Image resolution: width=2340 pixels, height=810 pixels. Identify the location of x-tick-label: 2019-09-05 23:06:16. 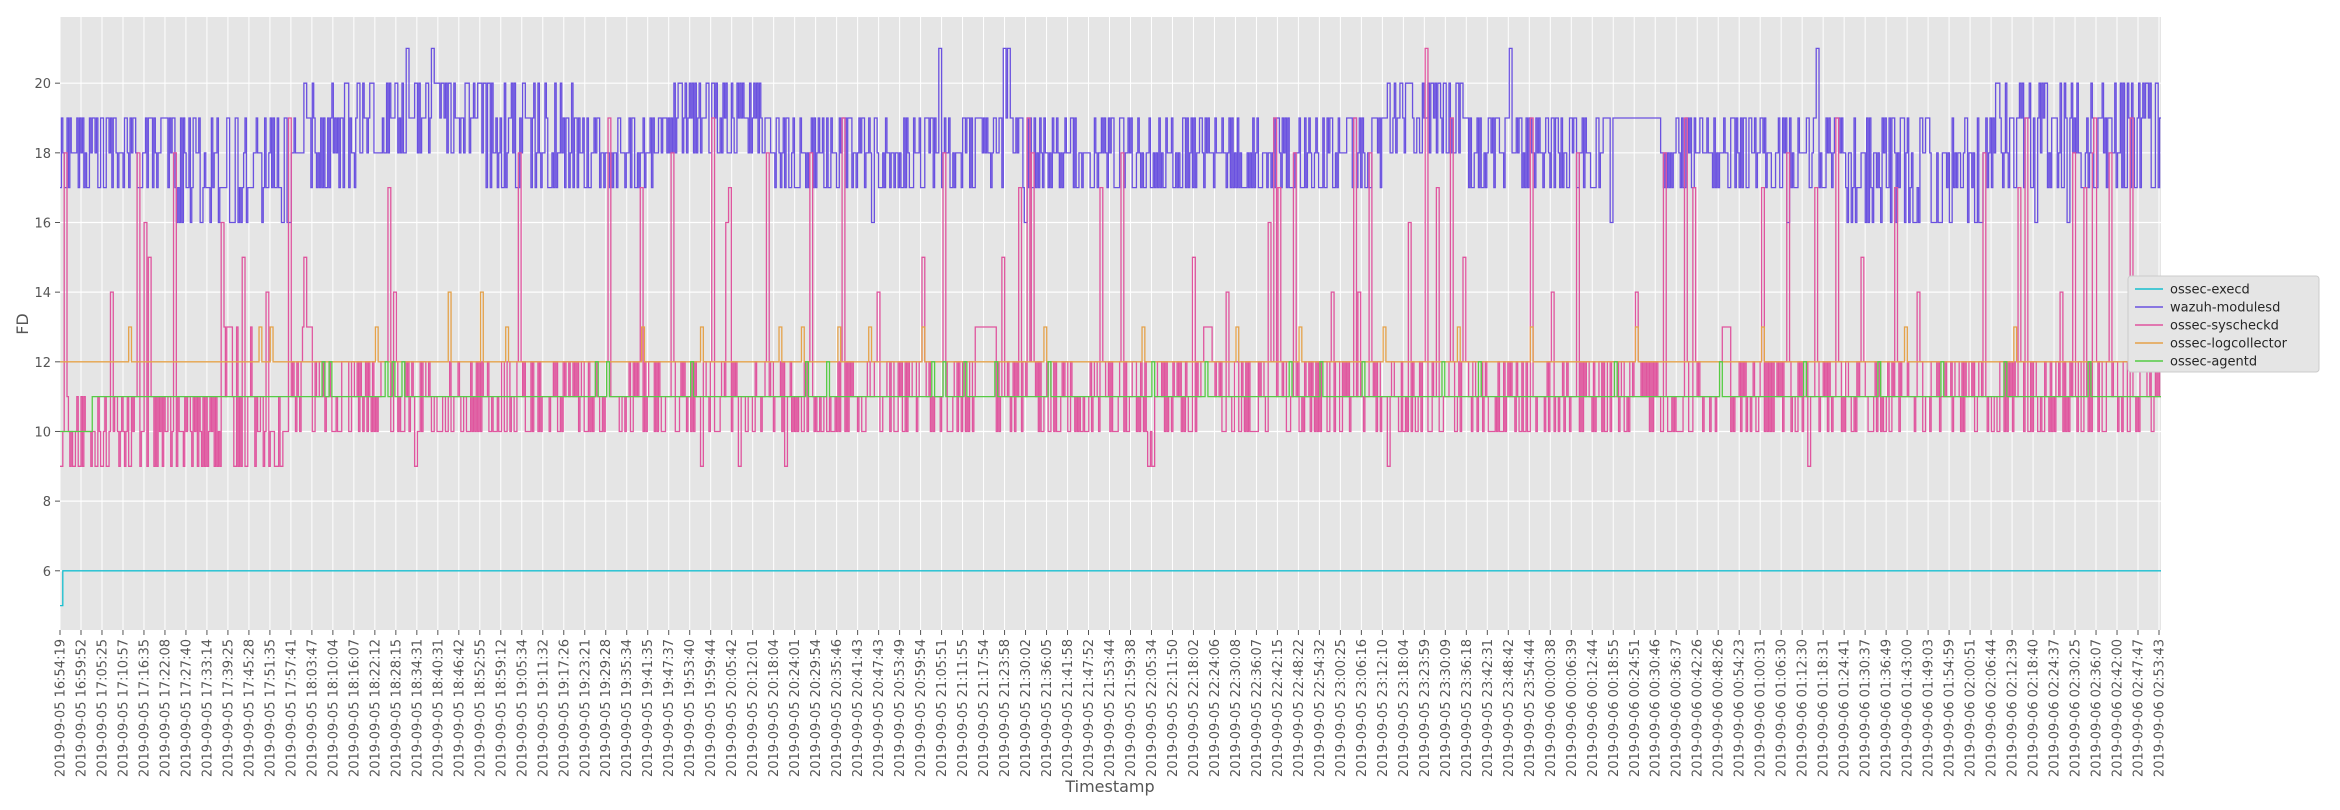
(1362, 708).